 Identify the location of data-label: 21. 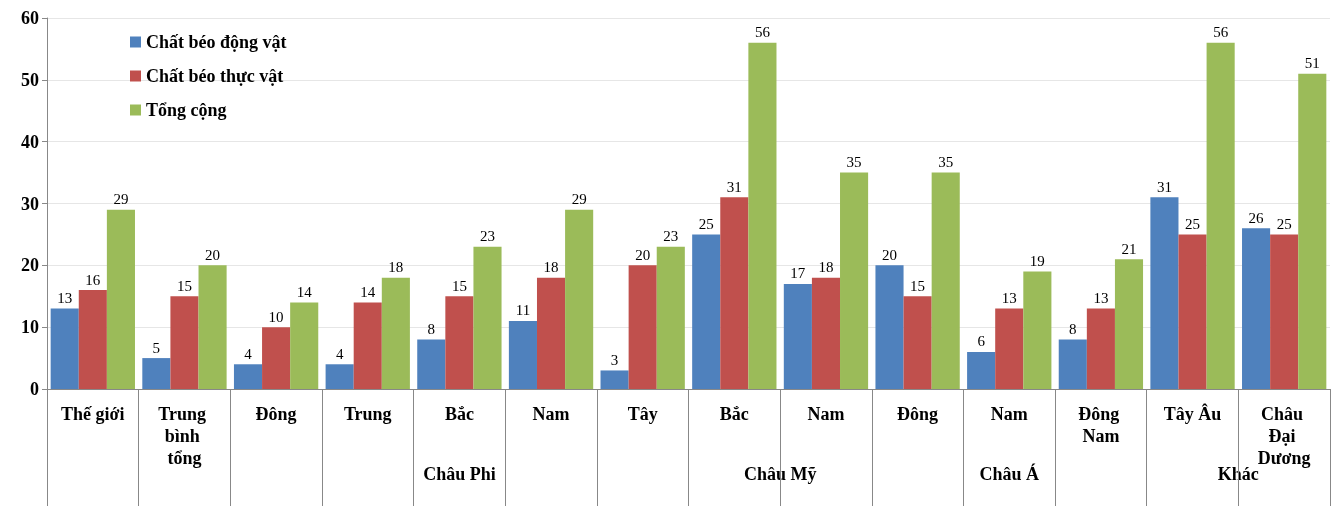
(1129, 248).